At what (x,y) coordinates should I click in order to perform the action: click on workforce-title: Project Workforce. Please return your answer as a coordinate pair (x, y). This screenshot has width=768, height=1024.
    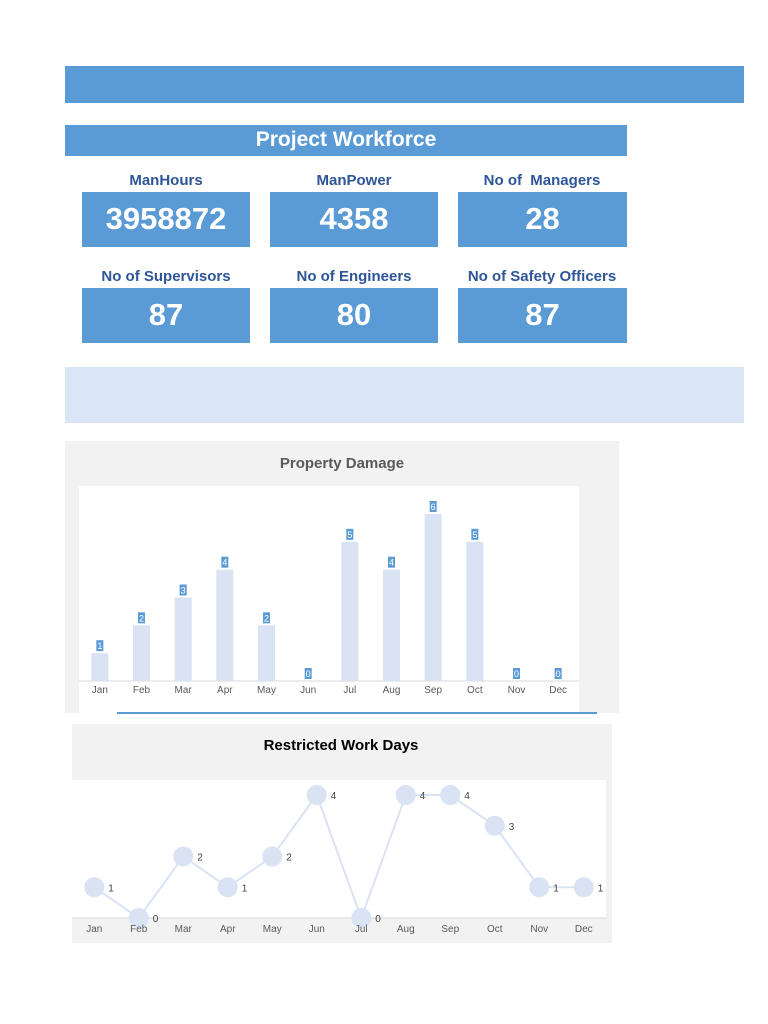
    Looking at the image, I should click on (346, 140).